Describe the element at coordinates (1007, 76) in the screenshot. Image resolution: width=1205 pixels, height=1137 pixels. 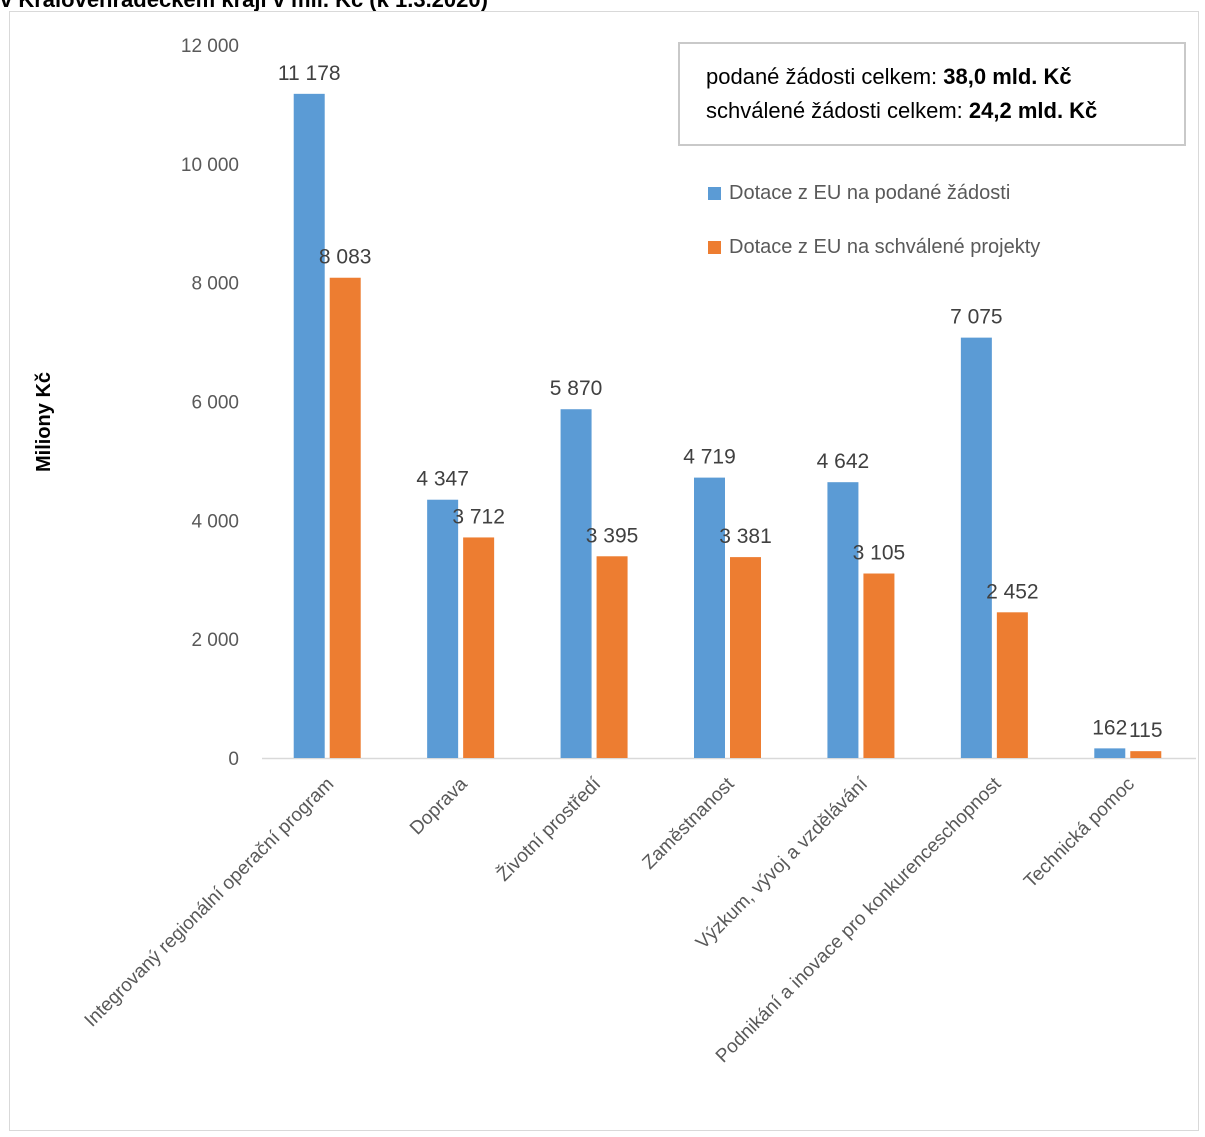
I see `submitted-total-value: 38,0 mld. Kč` at that location.